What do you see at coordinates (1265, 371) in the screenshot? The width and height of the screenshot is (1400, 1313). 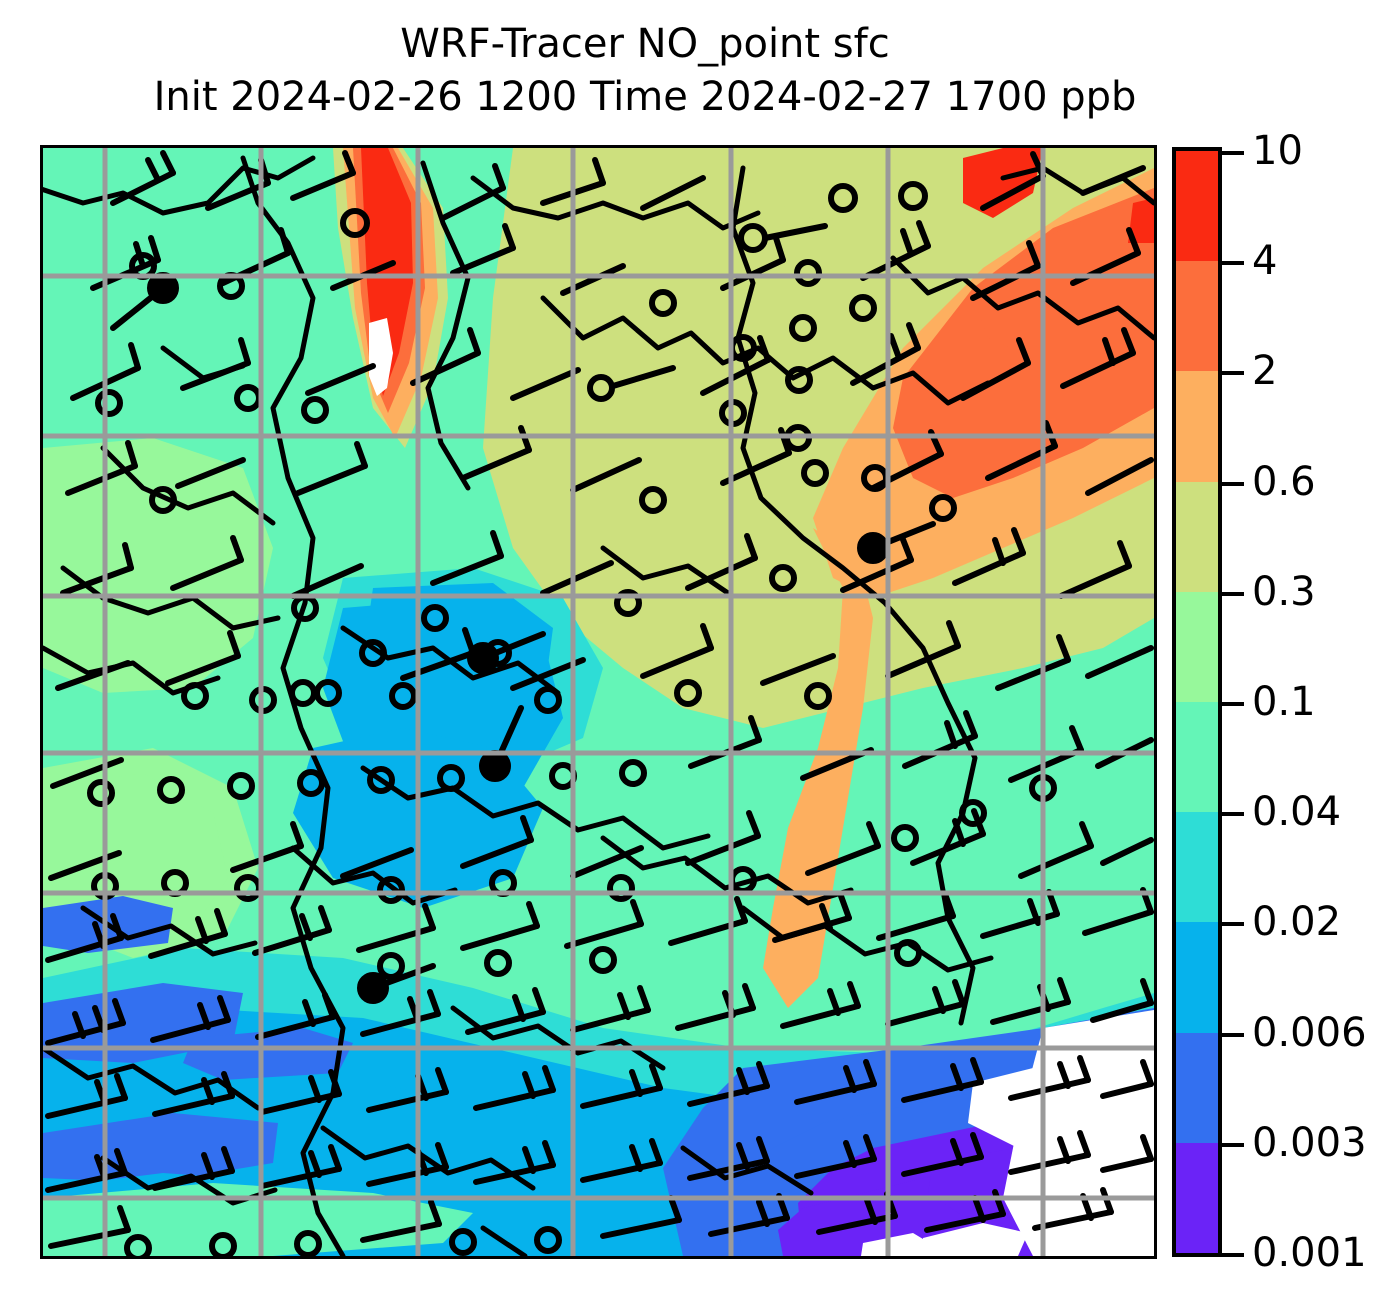 I see `colorbar-tick-label-2: 2` at bounding box center [1265, 371].